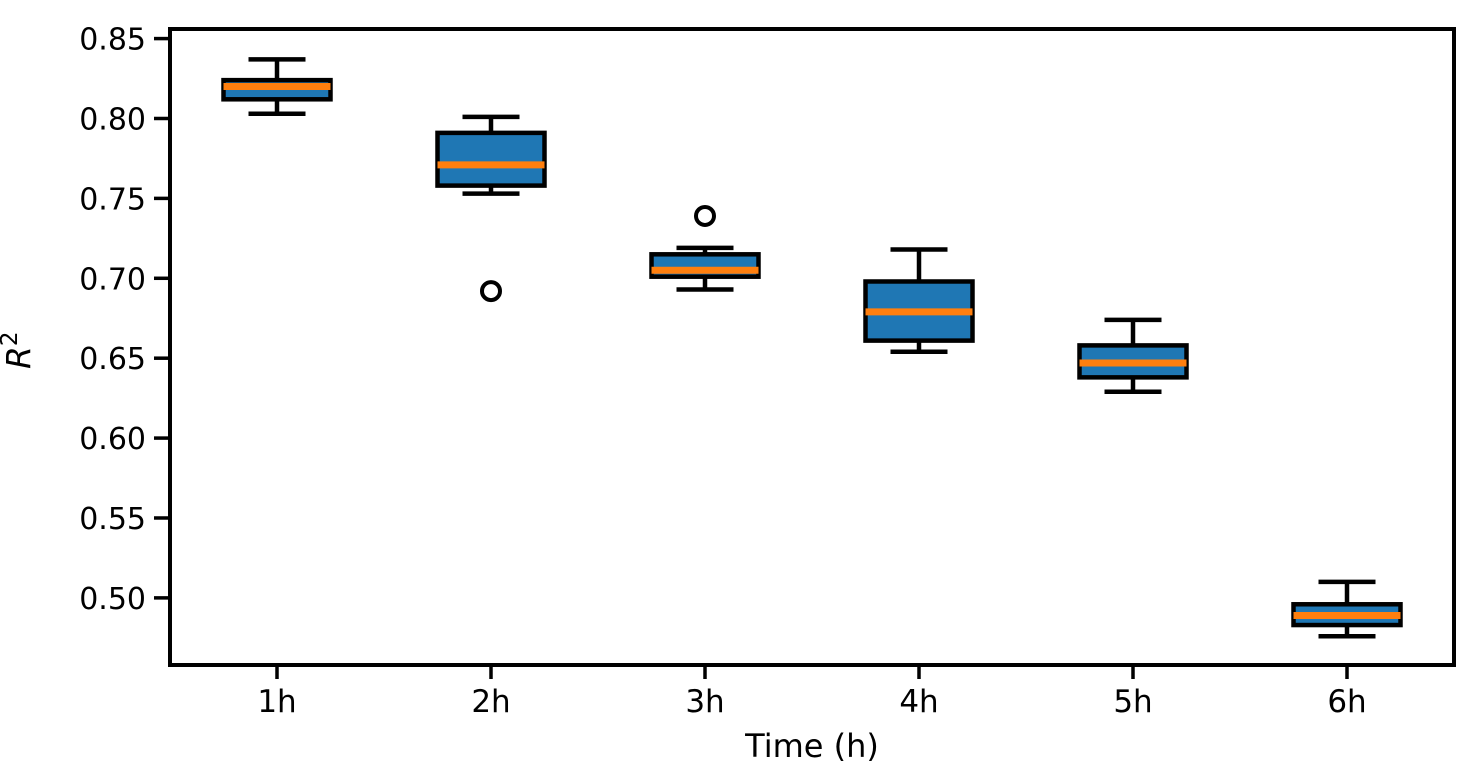  I want to click on x-tick-label: 1h, so click(276, 702).